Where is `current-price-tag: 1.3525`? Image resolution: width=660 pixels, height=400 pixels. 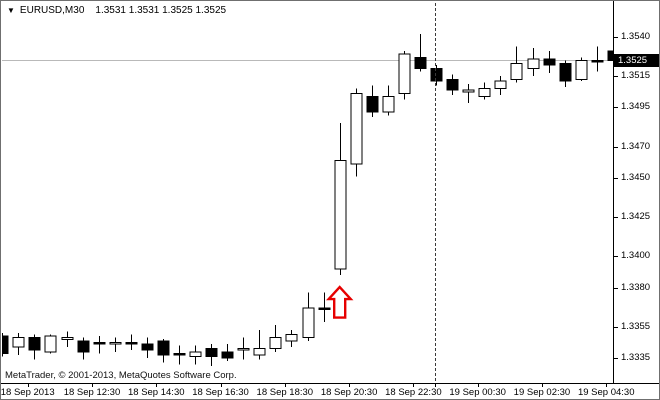
current-price-tag: 1.3525 is located at coordinates (636, 60).